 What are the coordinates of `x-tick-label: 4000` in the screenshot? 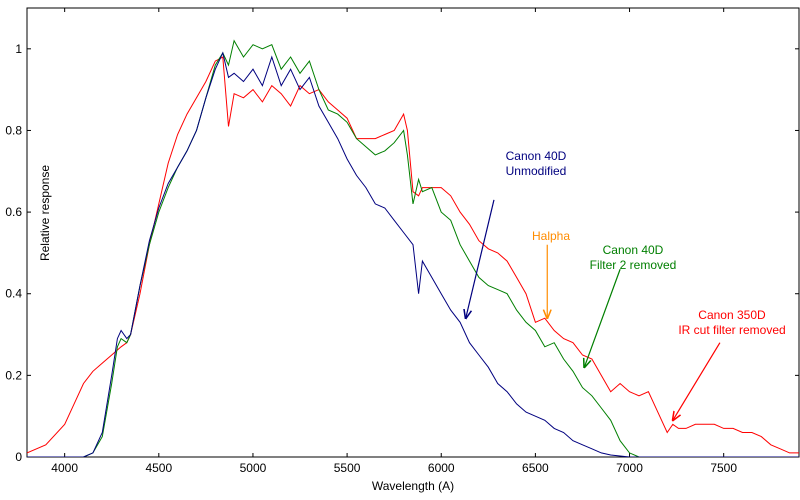 It's located at (64, 468).